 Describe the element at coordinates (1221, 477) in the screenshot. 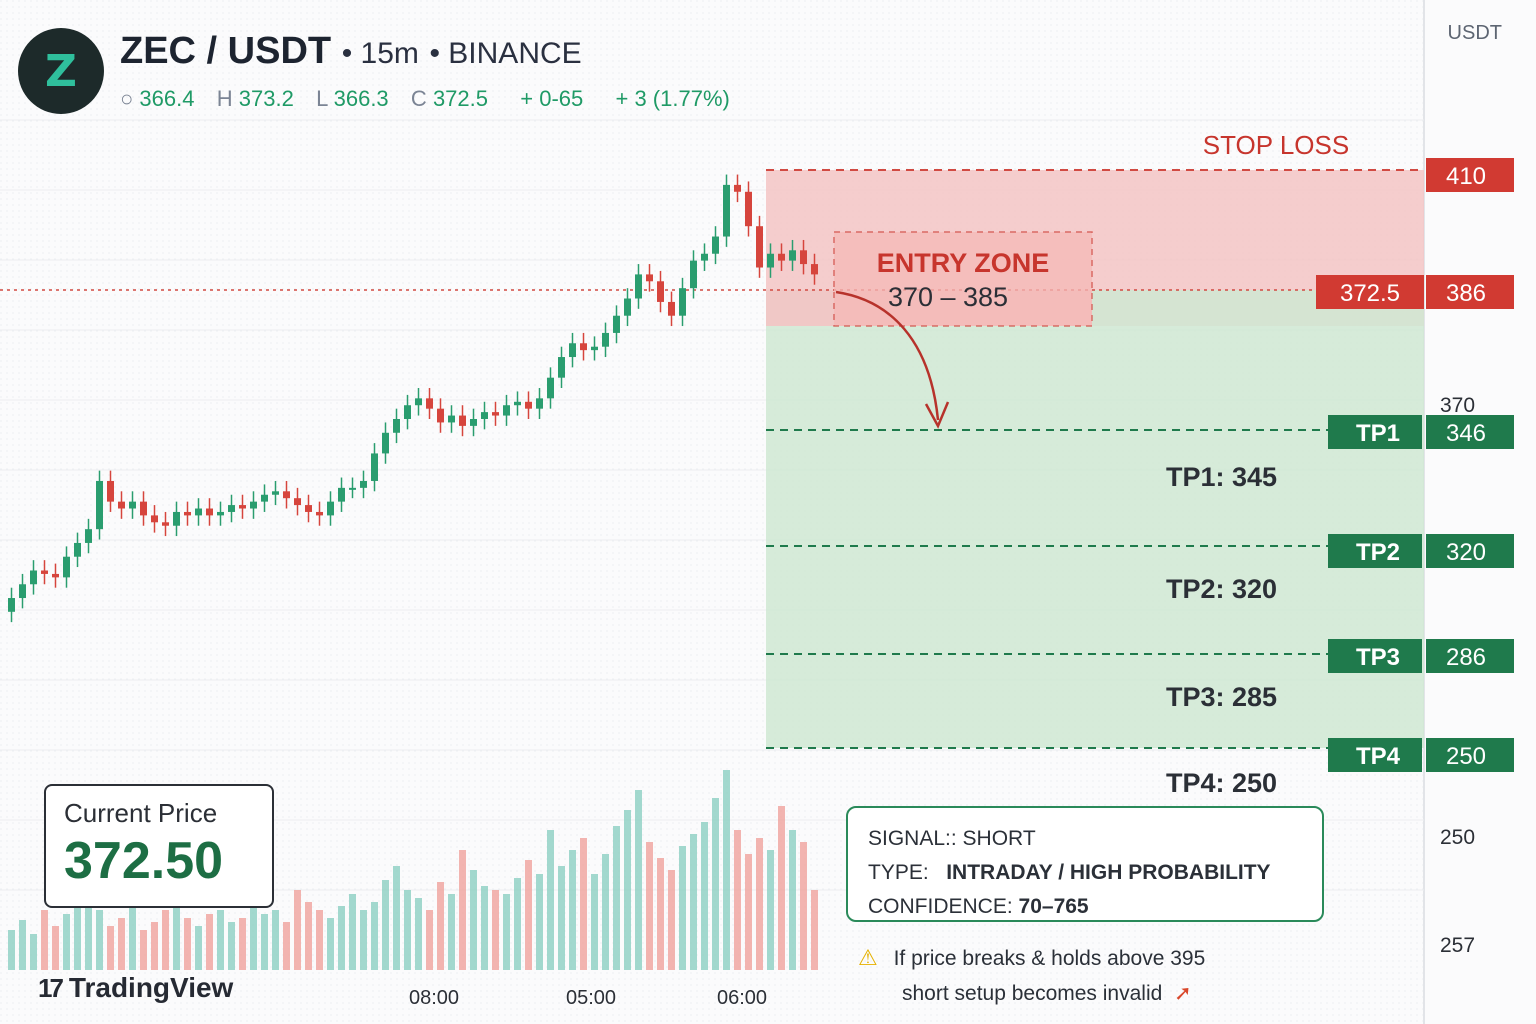

I see `tp1-text: TP1: 345` at that location.